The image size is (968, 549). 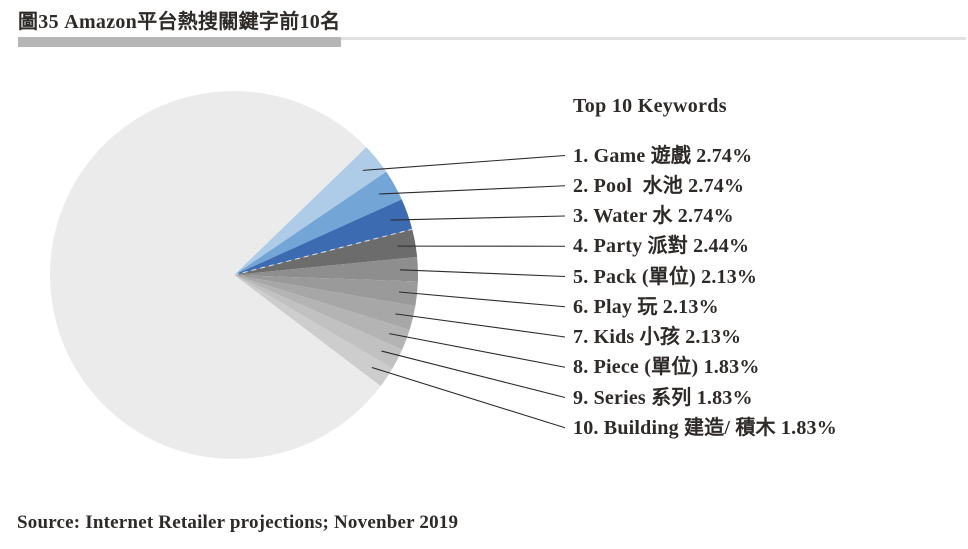 What do you see at coordinates (663, 397) in the screenshot?
I see `legend-item-series: 9. Series 系列 1.83%` at bounding box center [663, 397].